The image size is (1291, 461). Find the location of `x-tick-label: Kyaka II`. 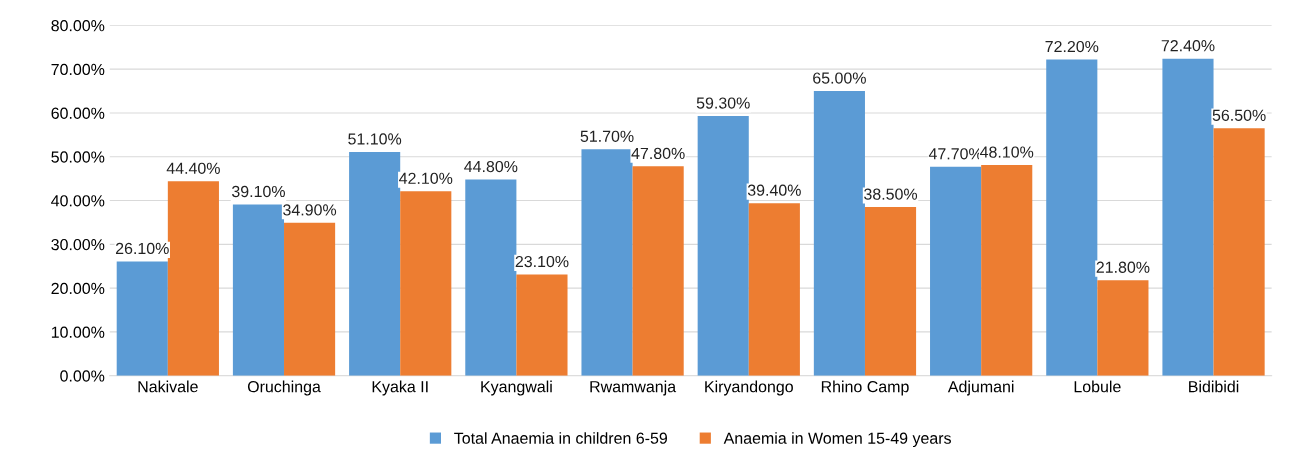

x-tick-label: Kyaka II is located at coordinates (400, 388).